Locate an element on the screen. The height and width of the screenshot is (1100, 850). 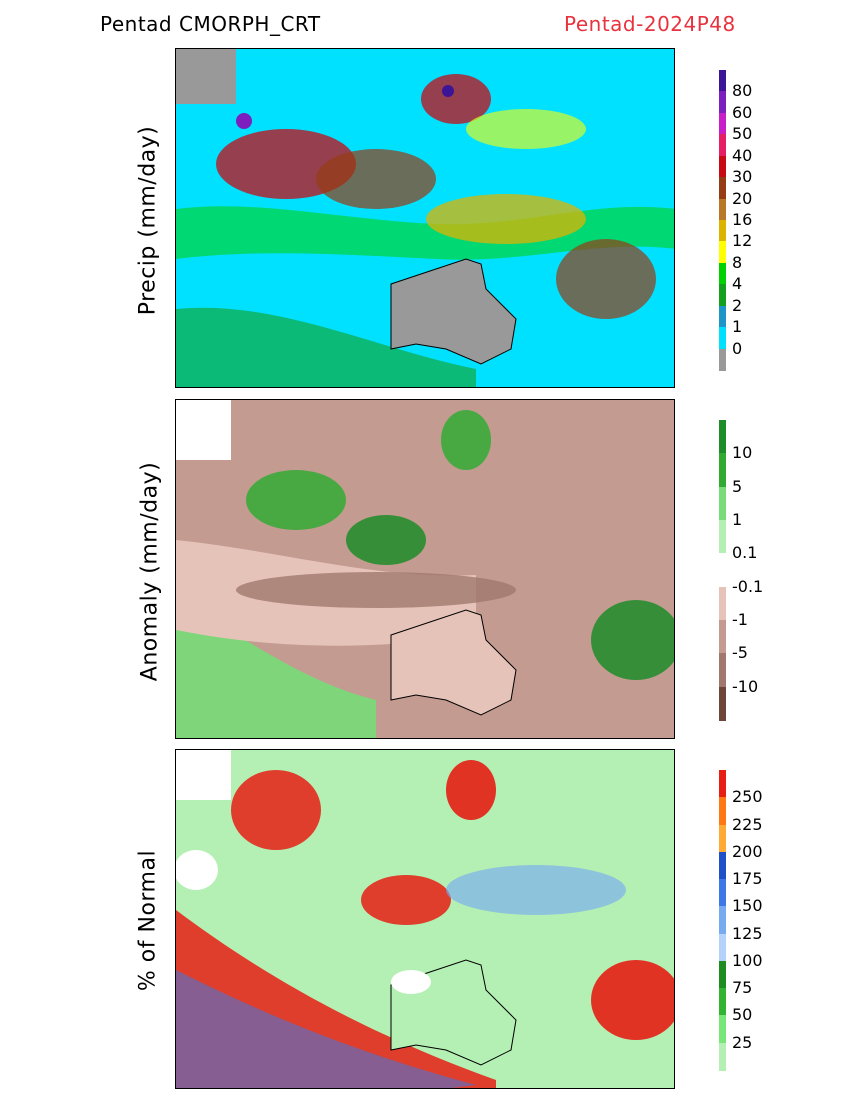
percent-red-india is located at coordinates (276, 810).